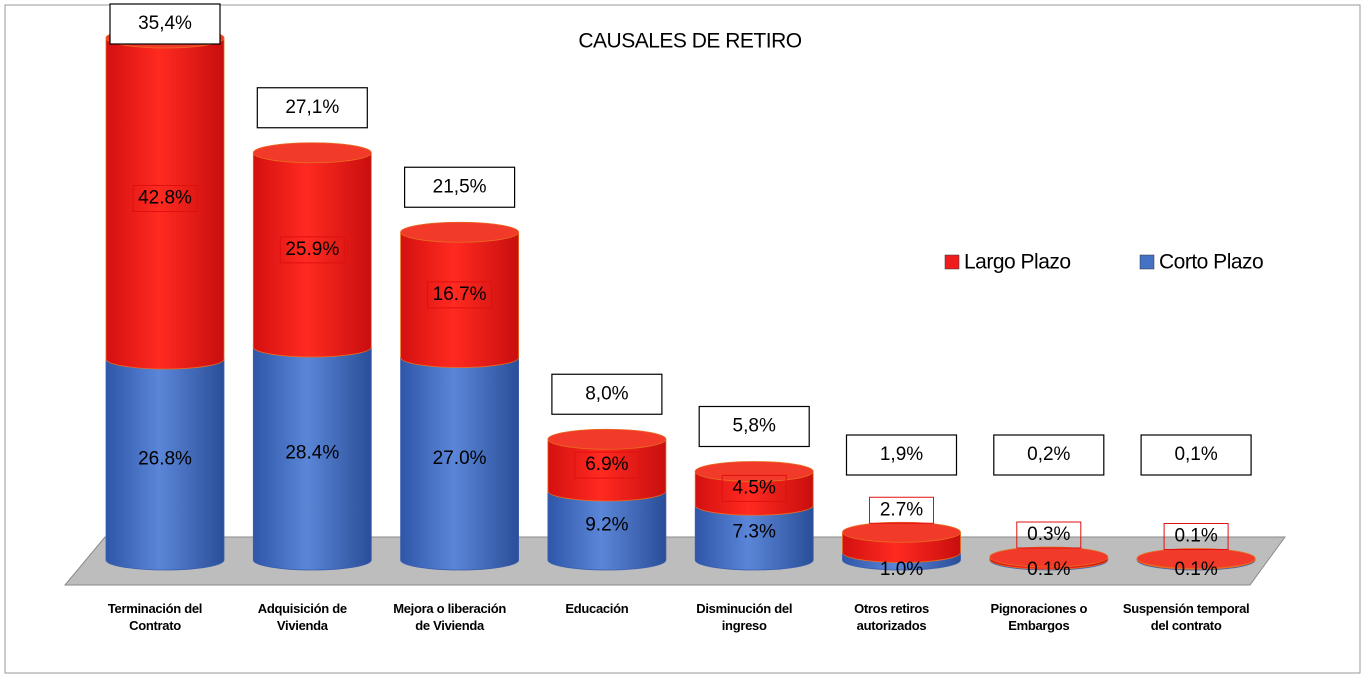  Describe the element at coordinates (155, 617) in the screenshot. I see `x-tick-label: Terminación del Contrato` at that location.